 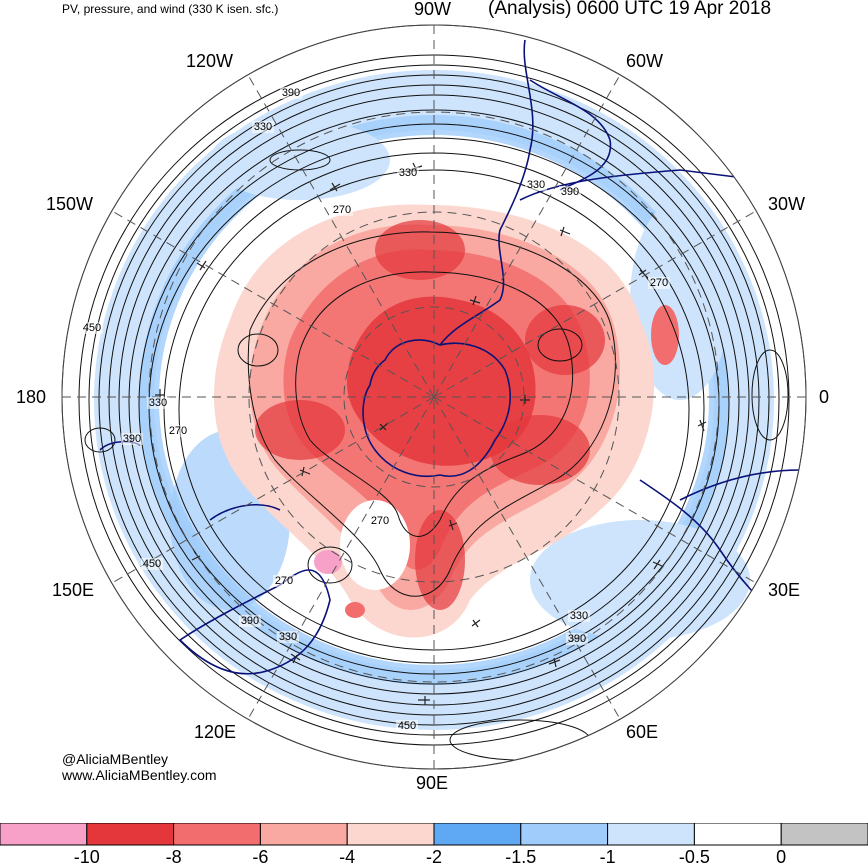 I want to click on colorbar-tick-label: -6, so click(x=260, y=857).